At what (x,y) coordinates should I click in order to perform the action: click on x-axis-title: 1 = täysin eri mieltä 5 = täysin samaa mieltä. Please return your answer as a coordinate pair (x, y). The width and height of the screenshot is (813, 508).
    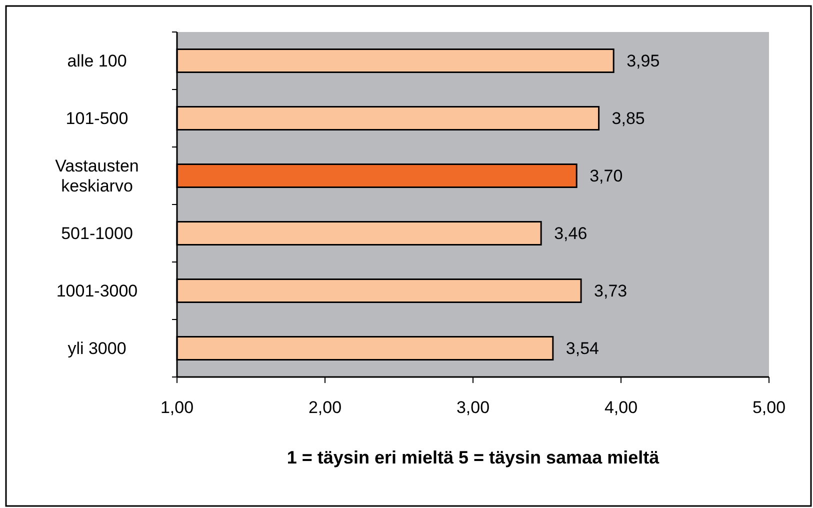
    Looking at the image, I should click on (473, 457).